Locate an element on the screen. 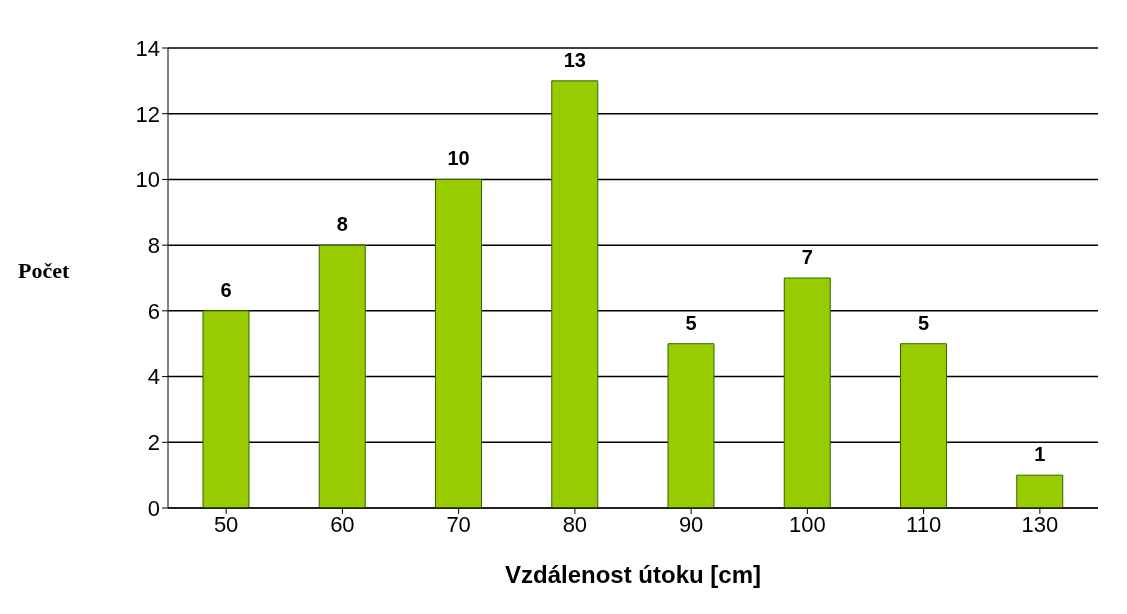 The height and width of the screenshot is (614, 1127). y-tick-label: 0 is located at coordinates (153, 508).